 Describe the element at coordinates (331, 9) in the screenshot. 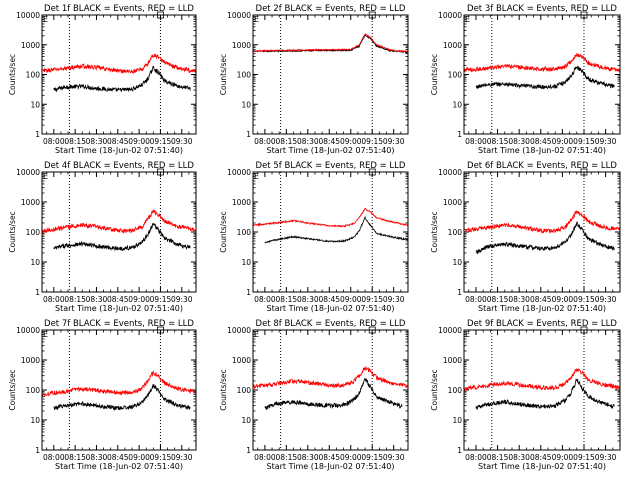

I see `panel-title: Det 2f BLACK = Events, RED = LLD` at that location.